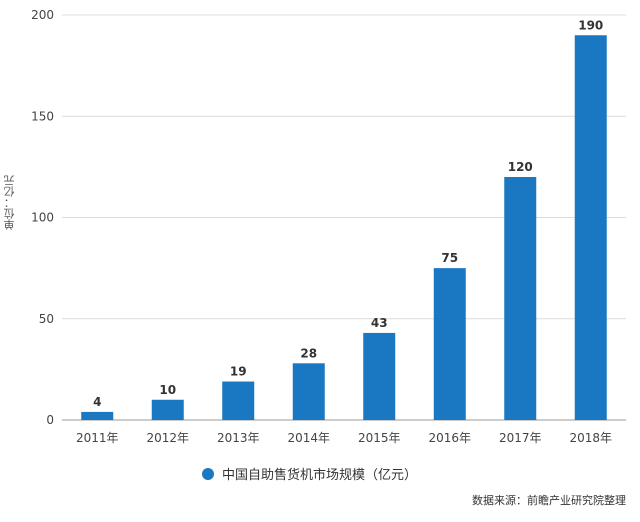 The width and height of the screenshot is (640, 522). Describe the element at coordinates (42, 15) in the screenshot. I see `y-tick-label: 200` at that location.